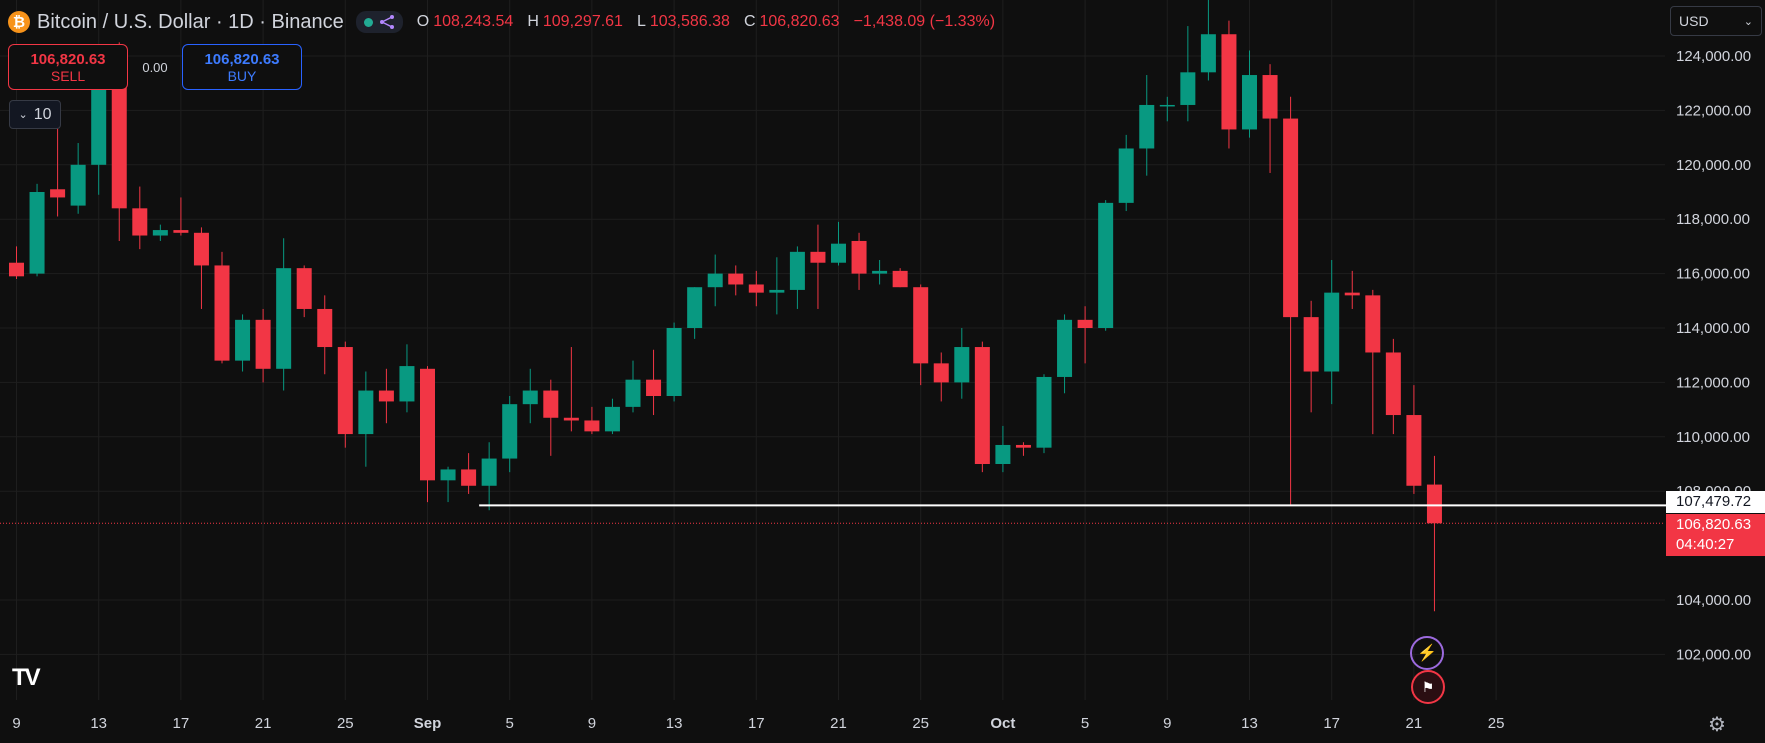  Describe the element at coordinates (1714, 524) in the screenshot. I see `last-price-value: 106,820.63` at that location.